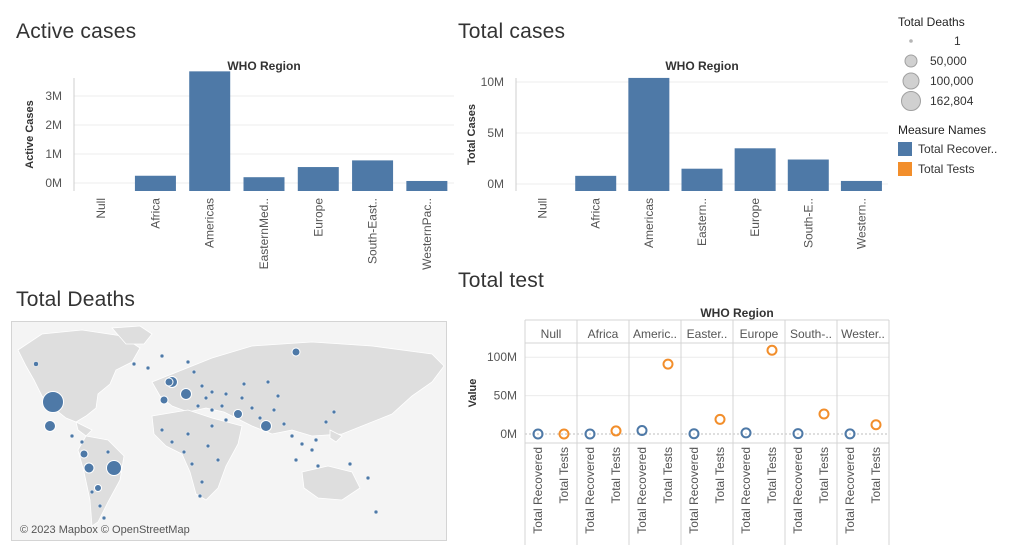 The height and width of the screenshot is (550, 1019). What do you see at coordinates (76, 299) in the screenshot?
I see `total-deaths-title: Total Deaths` at bounding box center [76, 299].